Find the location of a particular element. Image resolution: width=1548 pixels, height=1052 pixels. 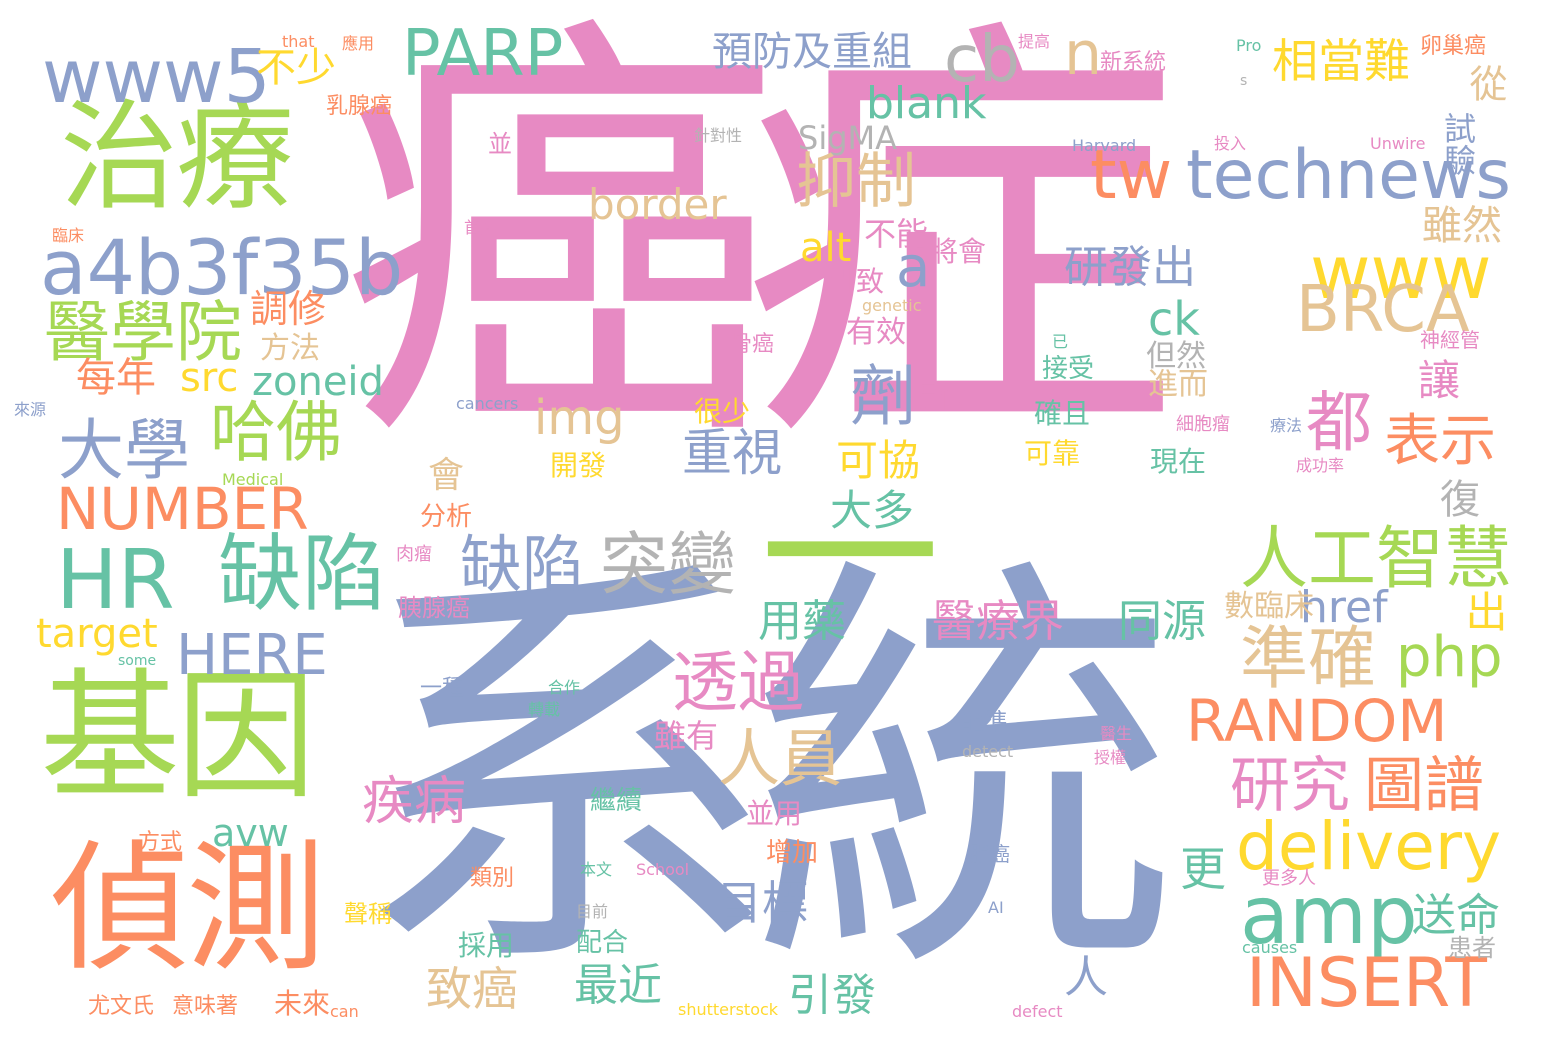

cloud-word: 肉瘤 is located at coordinates (414, 554).